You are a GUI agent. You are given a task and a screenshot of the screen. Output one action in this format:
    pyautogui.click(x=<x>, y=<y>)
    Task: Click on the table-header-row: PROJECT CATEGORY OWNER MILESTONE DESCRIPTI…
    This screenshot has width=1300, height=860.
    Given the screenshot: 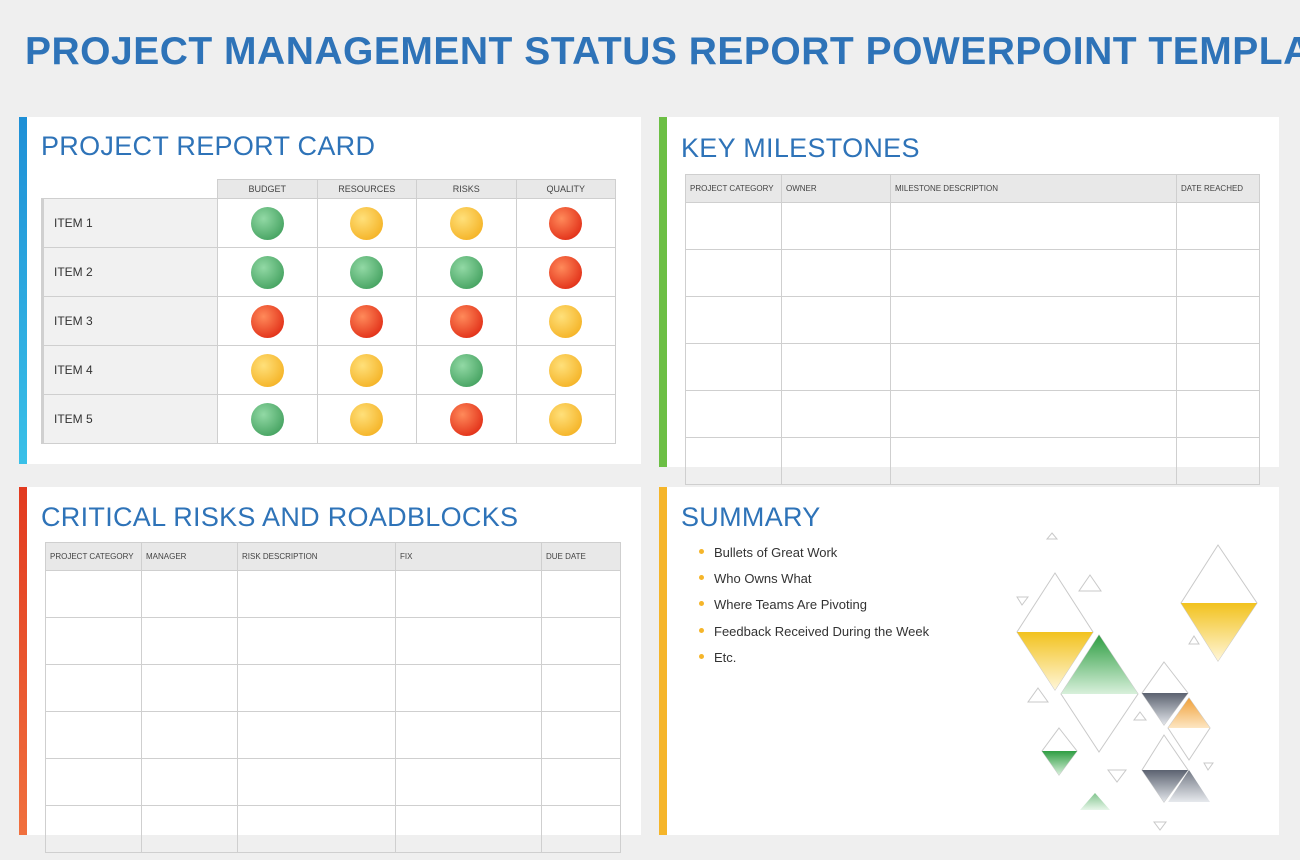 What is the action you would take?
    pyautogui.click(x=972, y=188)
    